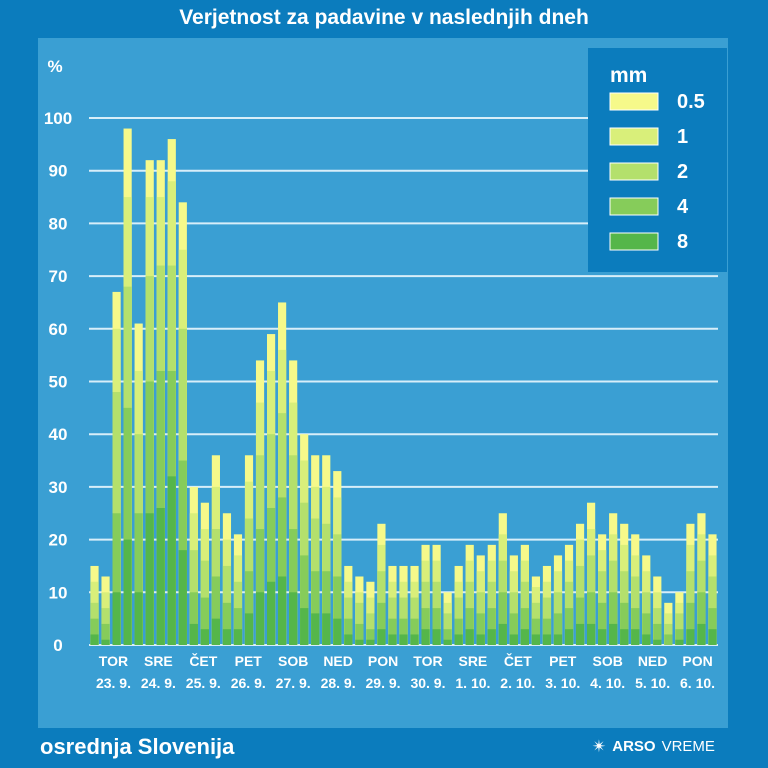  Describe the element at coordinates (158, 661) in the screenshot. I see `day-label: SRE` at that location.